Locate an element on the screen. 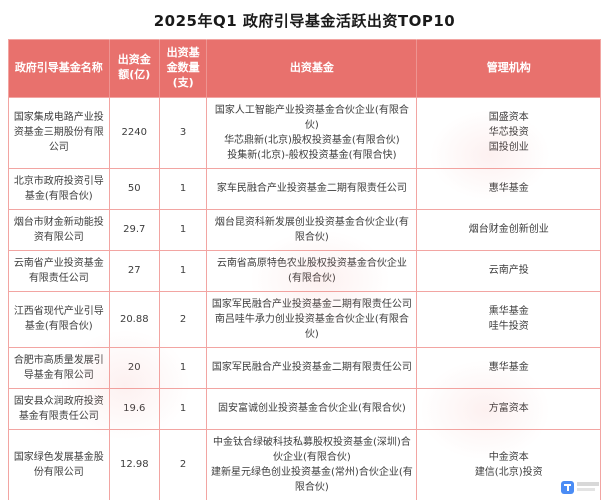  invested-funds-cell: 烟台昆资科新发展创业投资基金合伙企业(有限合伙) is located at coordinates (312, 229).